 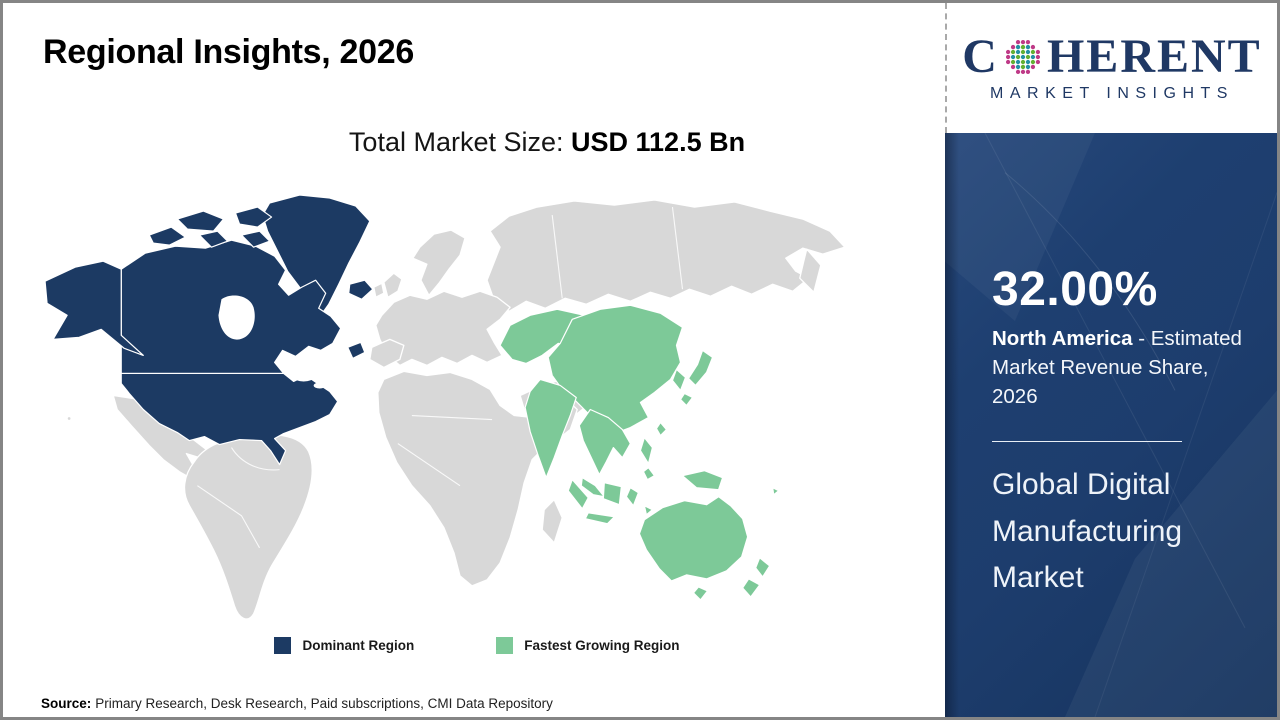 I want to click on share-desc-text: - Estimated Market Revenue Share, 2026, so click(x=1117, y=368).